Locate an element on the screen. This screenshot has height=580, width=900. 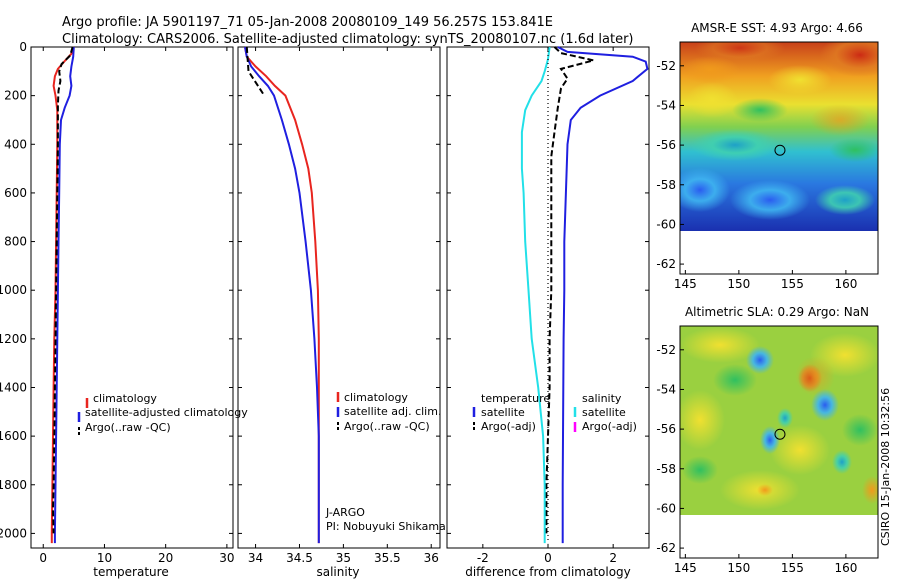
sla-lat-ticks: -52 -54 -56 -58 -60 -62 is located at coordinates (670, 449).